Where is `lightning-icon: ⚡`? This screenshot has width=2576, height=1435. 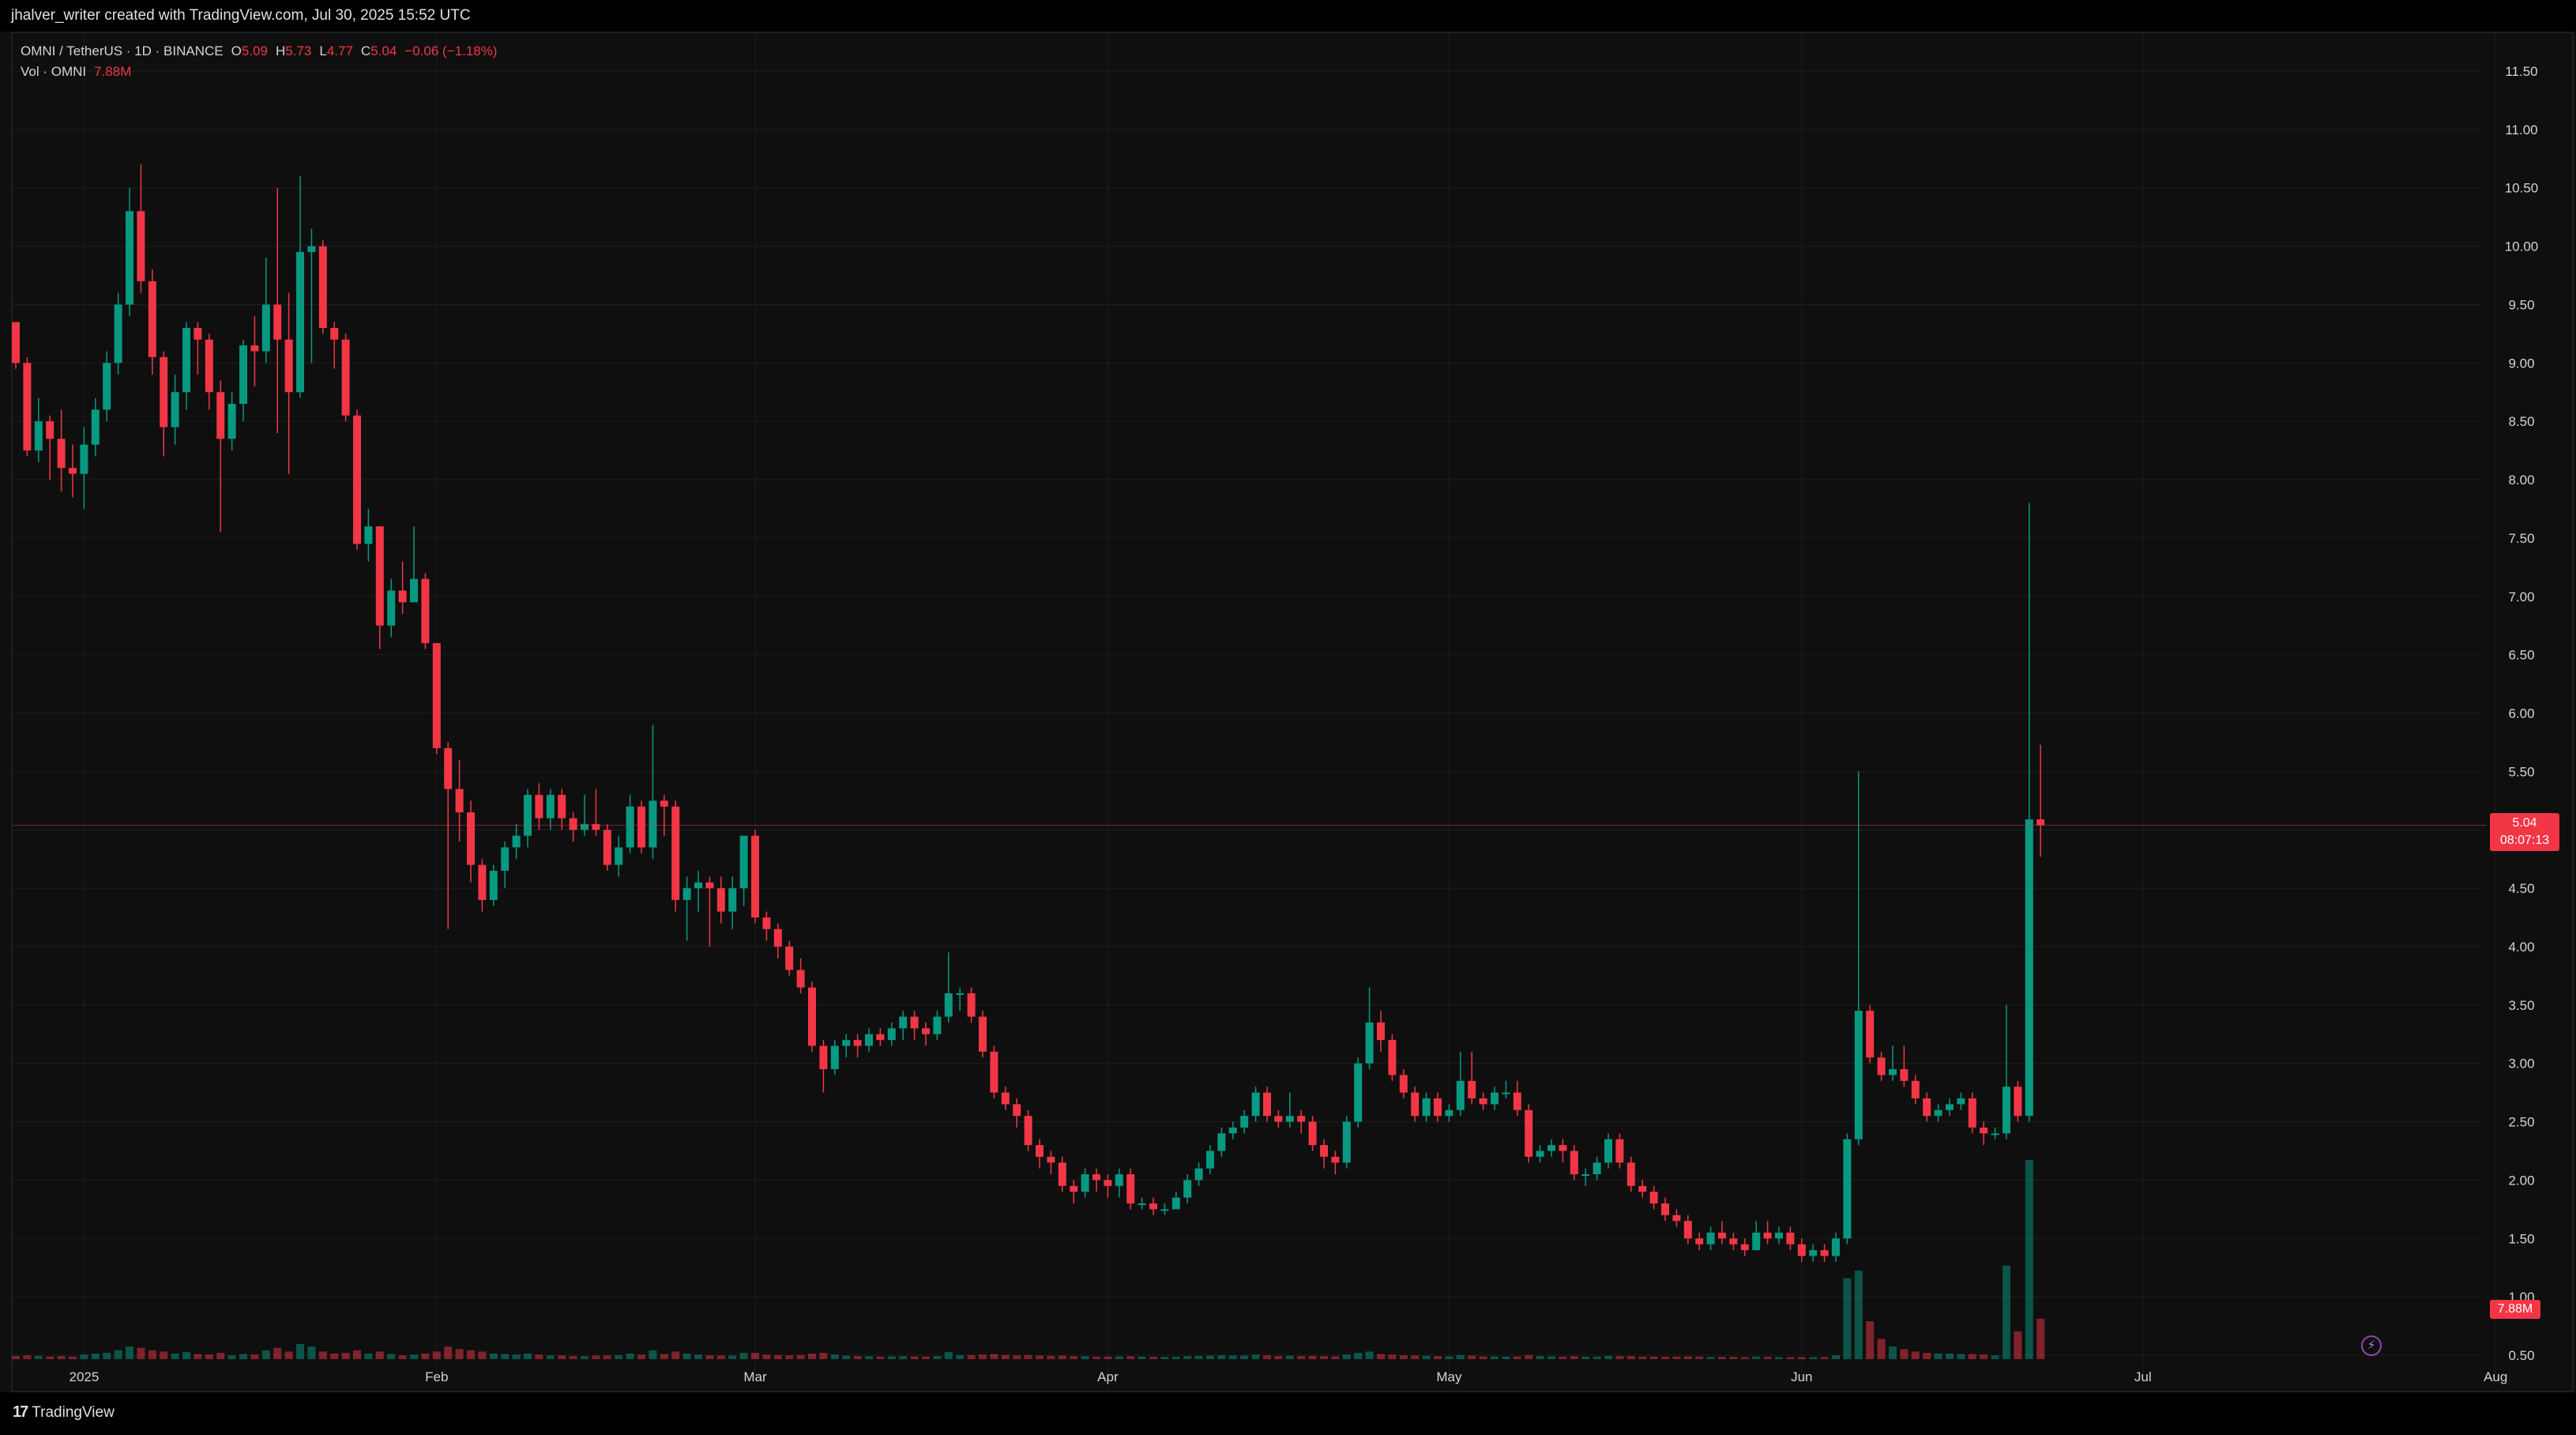 lightning-icon: ⚡ is located at coordinates (2371, 1345).